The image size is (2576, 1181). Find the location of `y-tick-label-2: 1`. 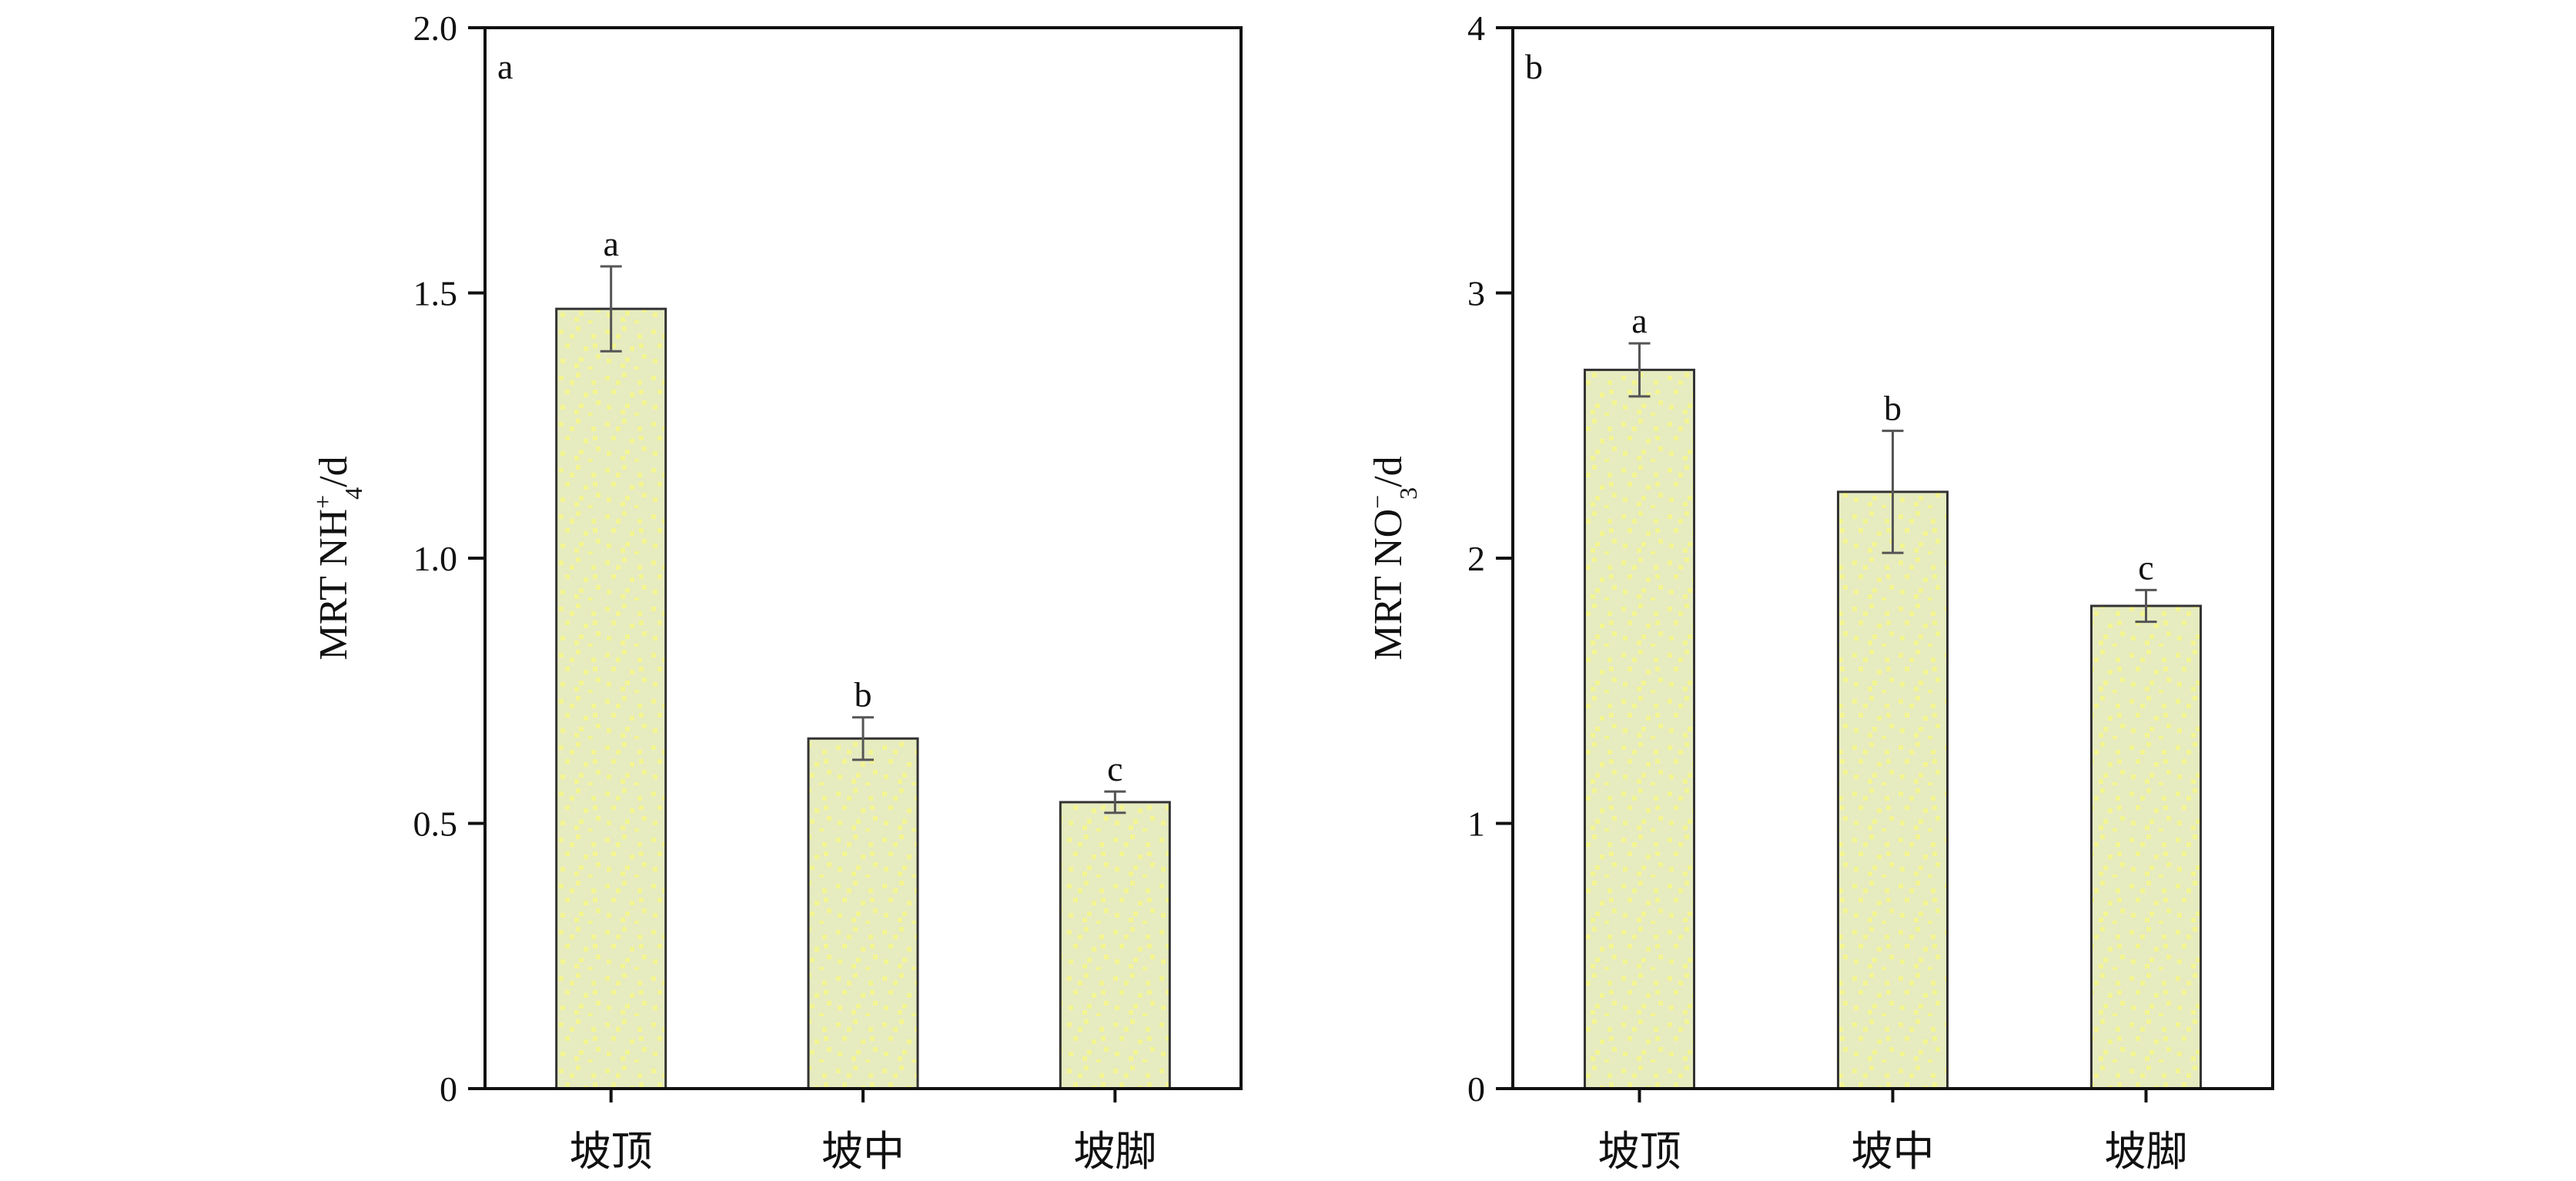

y-tick-label-2: 1 is located at coordinates (1476, 824).